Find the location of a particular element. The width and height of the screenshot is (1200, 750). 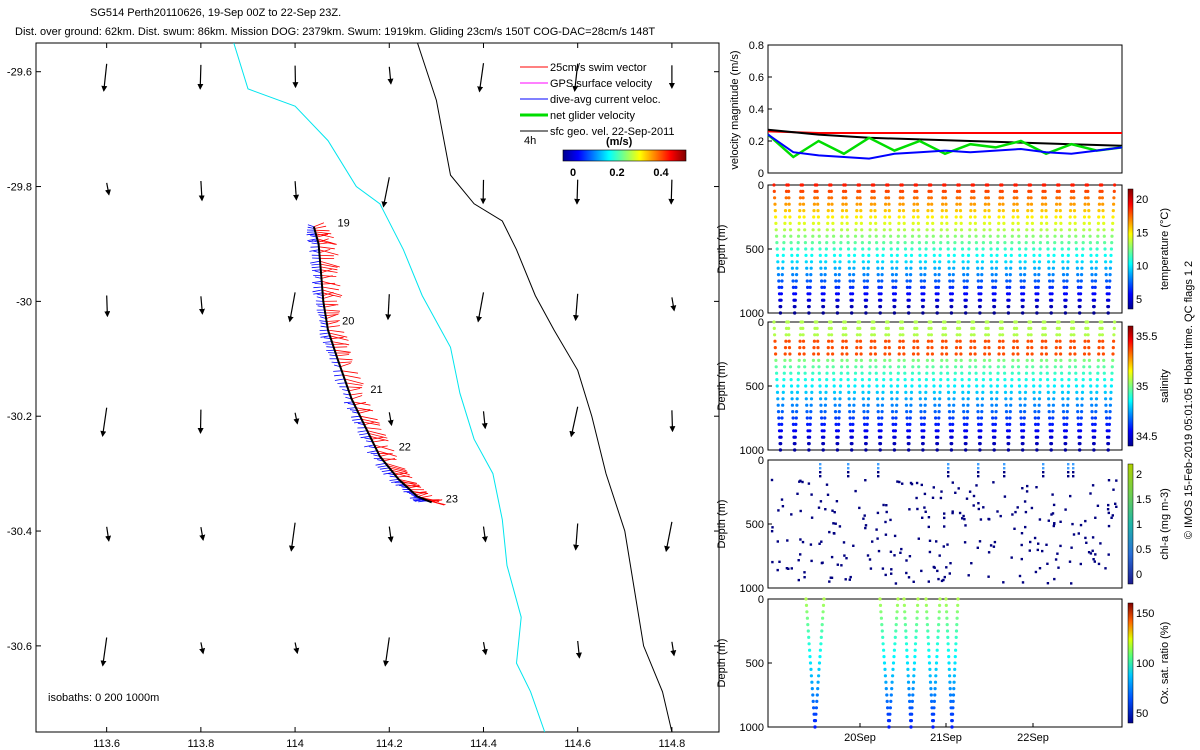

section-frame is located at coordinates (945, 663).